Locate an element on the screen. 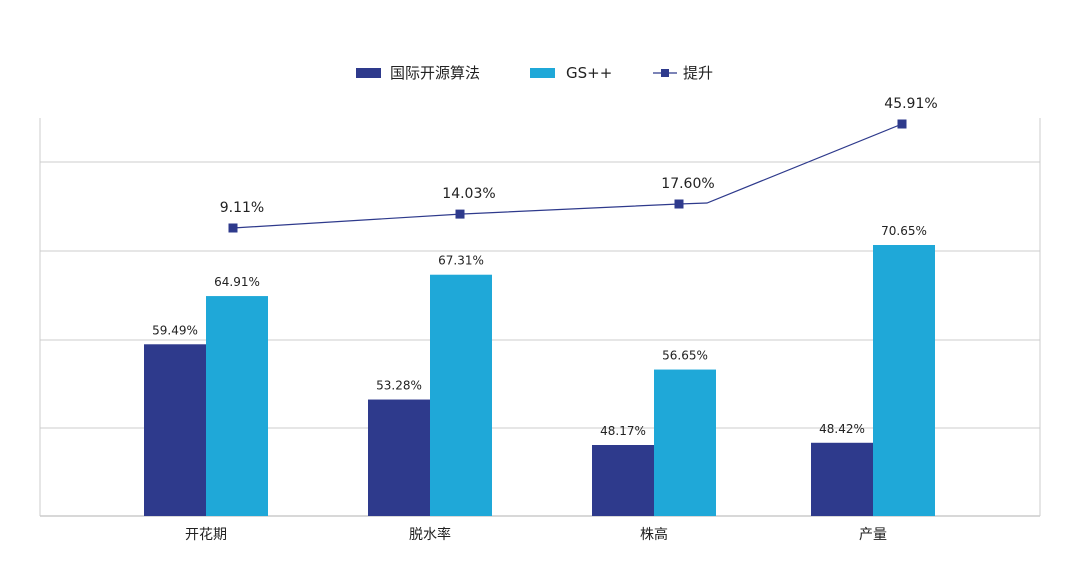  bar-value-label: 64.91% is located at coordinates (237, 282).